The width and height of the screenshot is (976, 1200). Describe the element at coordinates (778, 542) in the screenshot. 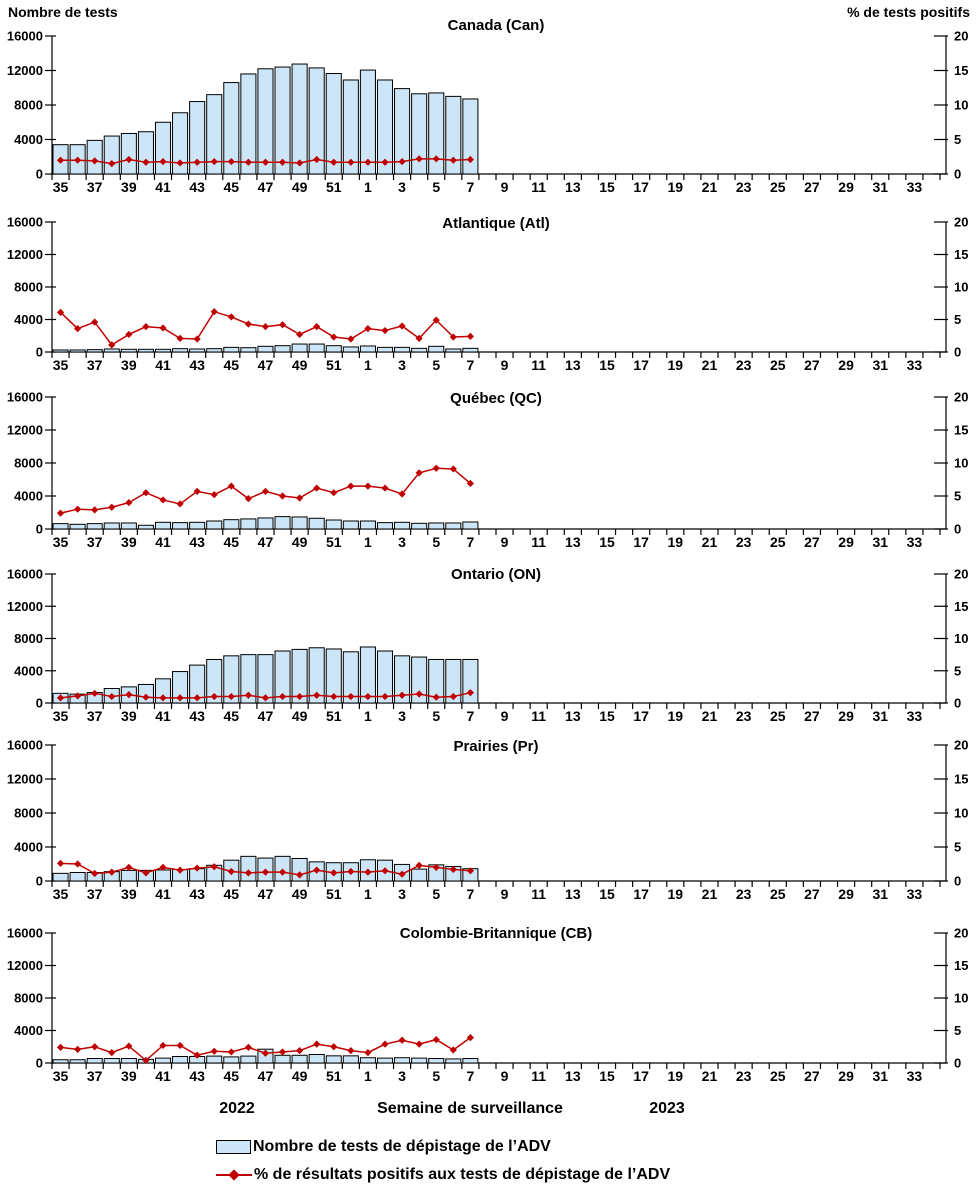

I see `svg-text: 25` at that location.